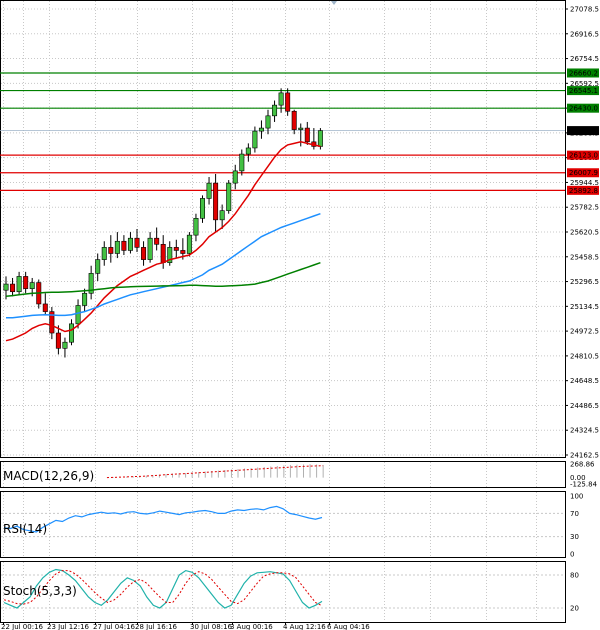 The width and height of the screenshot is (600, 630). What do you see at coordinates (25, 529) in the screenshot?
I see `rsi-title: RSI(14)` at bounding box center [25, 529].